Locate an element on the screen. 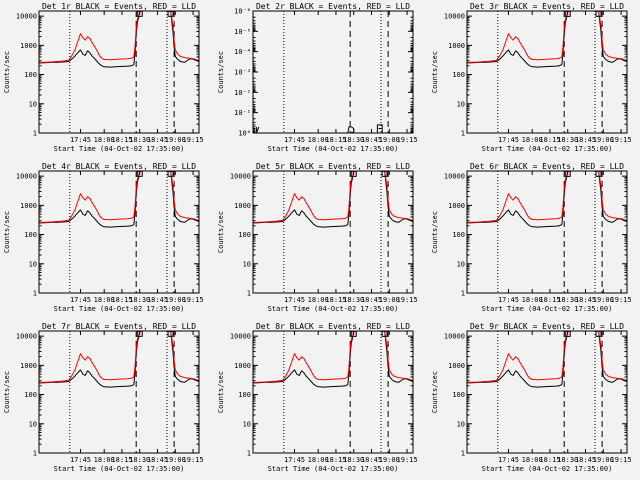 The height and width of the screenshot is (480, 640). y-tick-label: 10⁻³ is located at coordinates (242, 73).